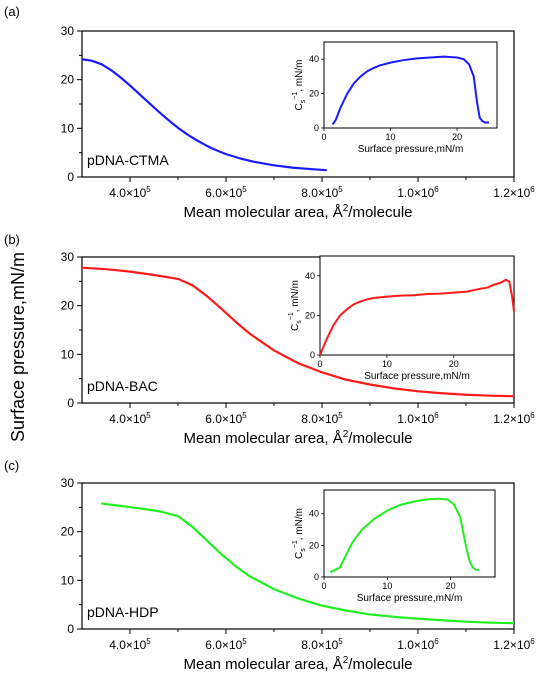 The width and height of the screenshot is (550, 694). What do you see at coordinates (18, 347) in the screenshot?
I see `shared-y-axis-title: Surface pressure,mN/m` at bounding box center [18, 347].